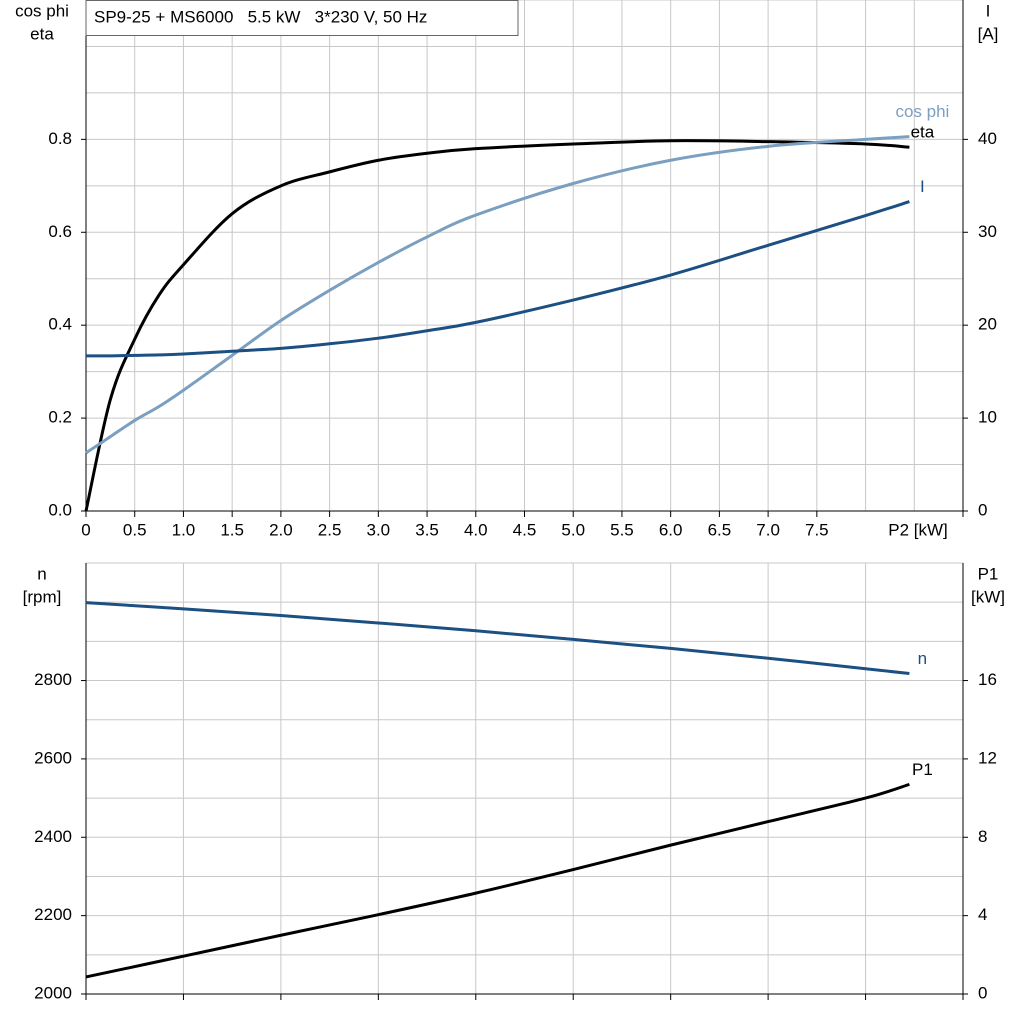 The height and width of the screenshot is (1024, 1024). What do you see at coordinates (573, 529) in the screenshot?
I see `x-tick-label: 5.0` at bounding box center [573, 529].